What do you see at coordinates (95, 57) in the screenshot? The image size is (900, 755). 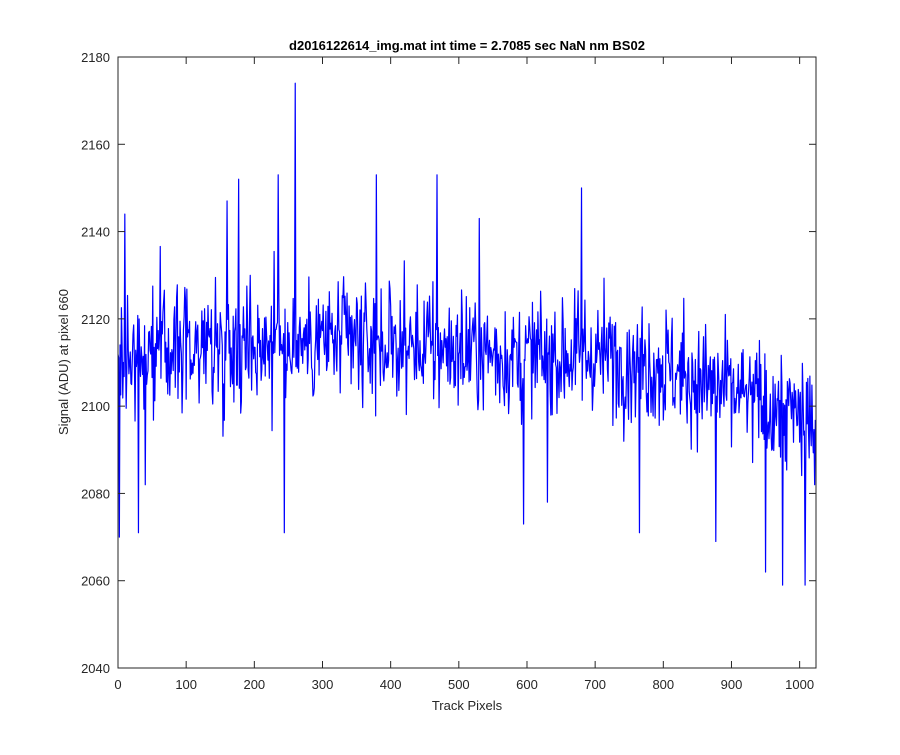 I see `y-tick-label: 2180` at bounding box center [95, 57].